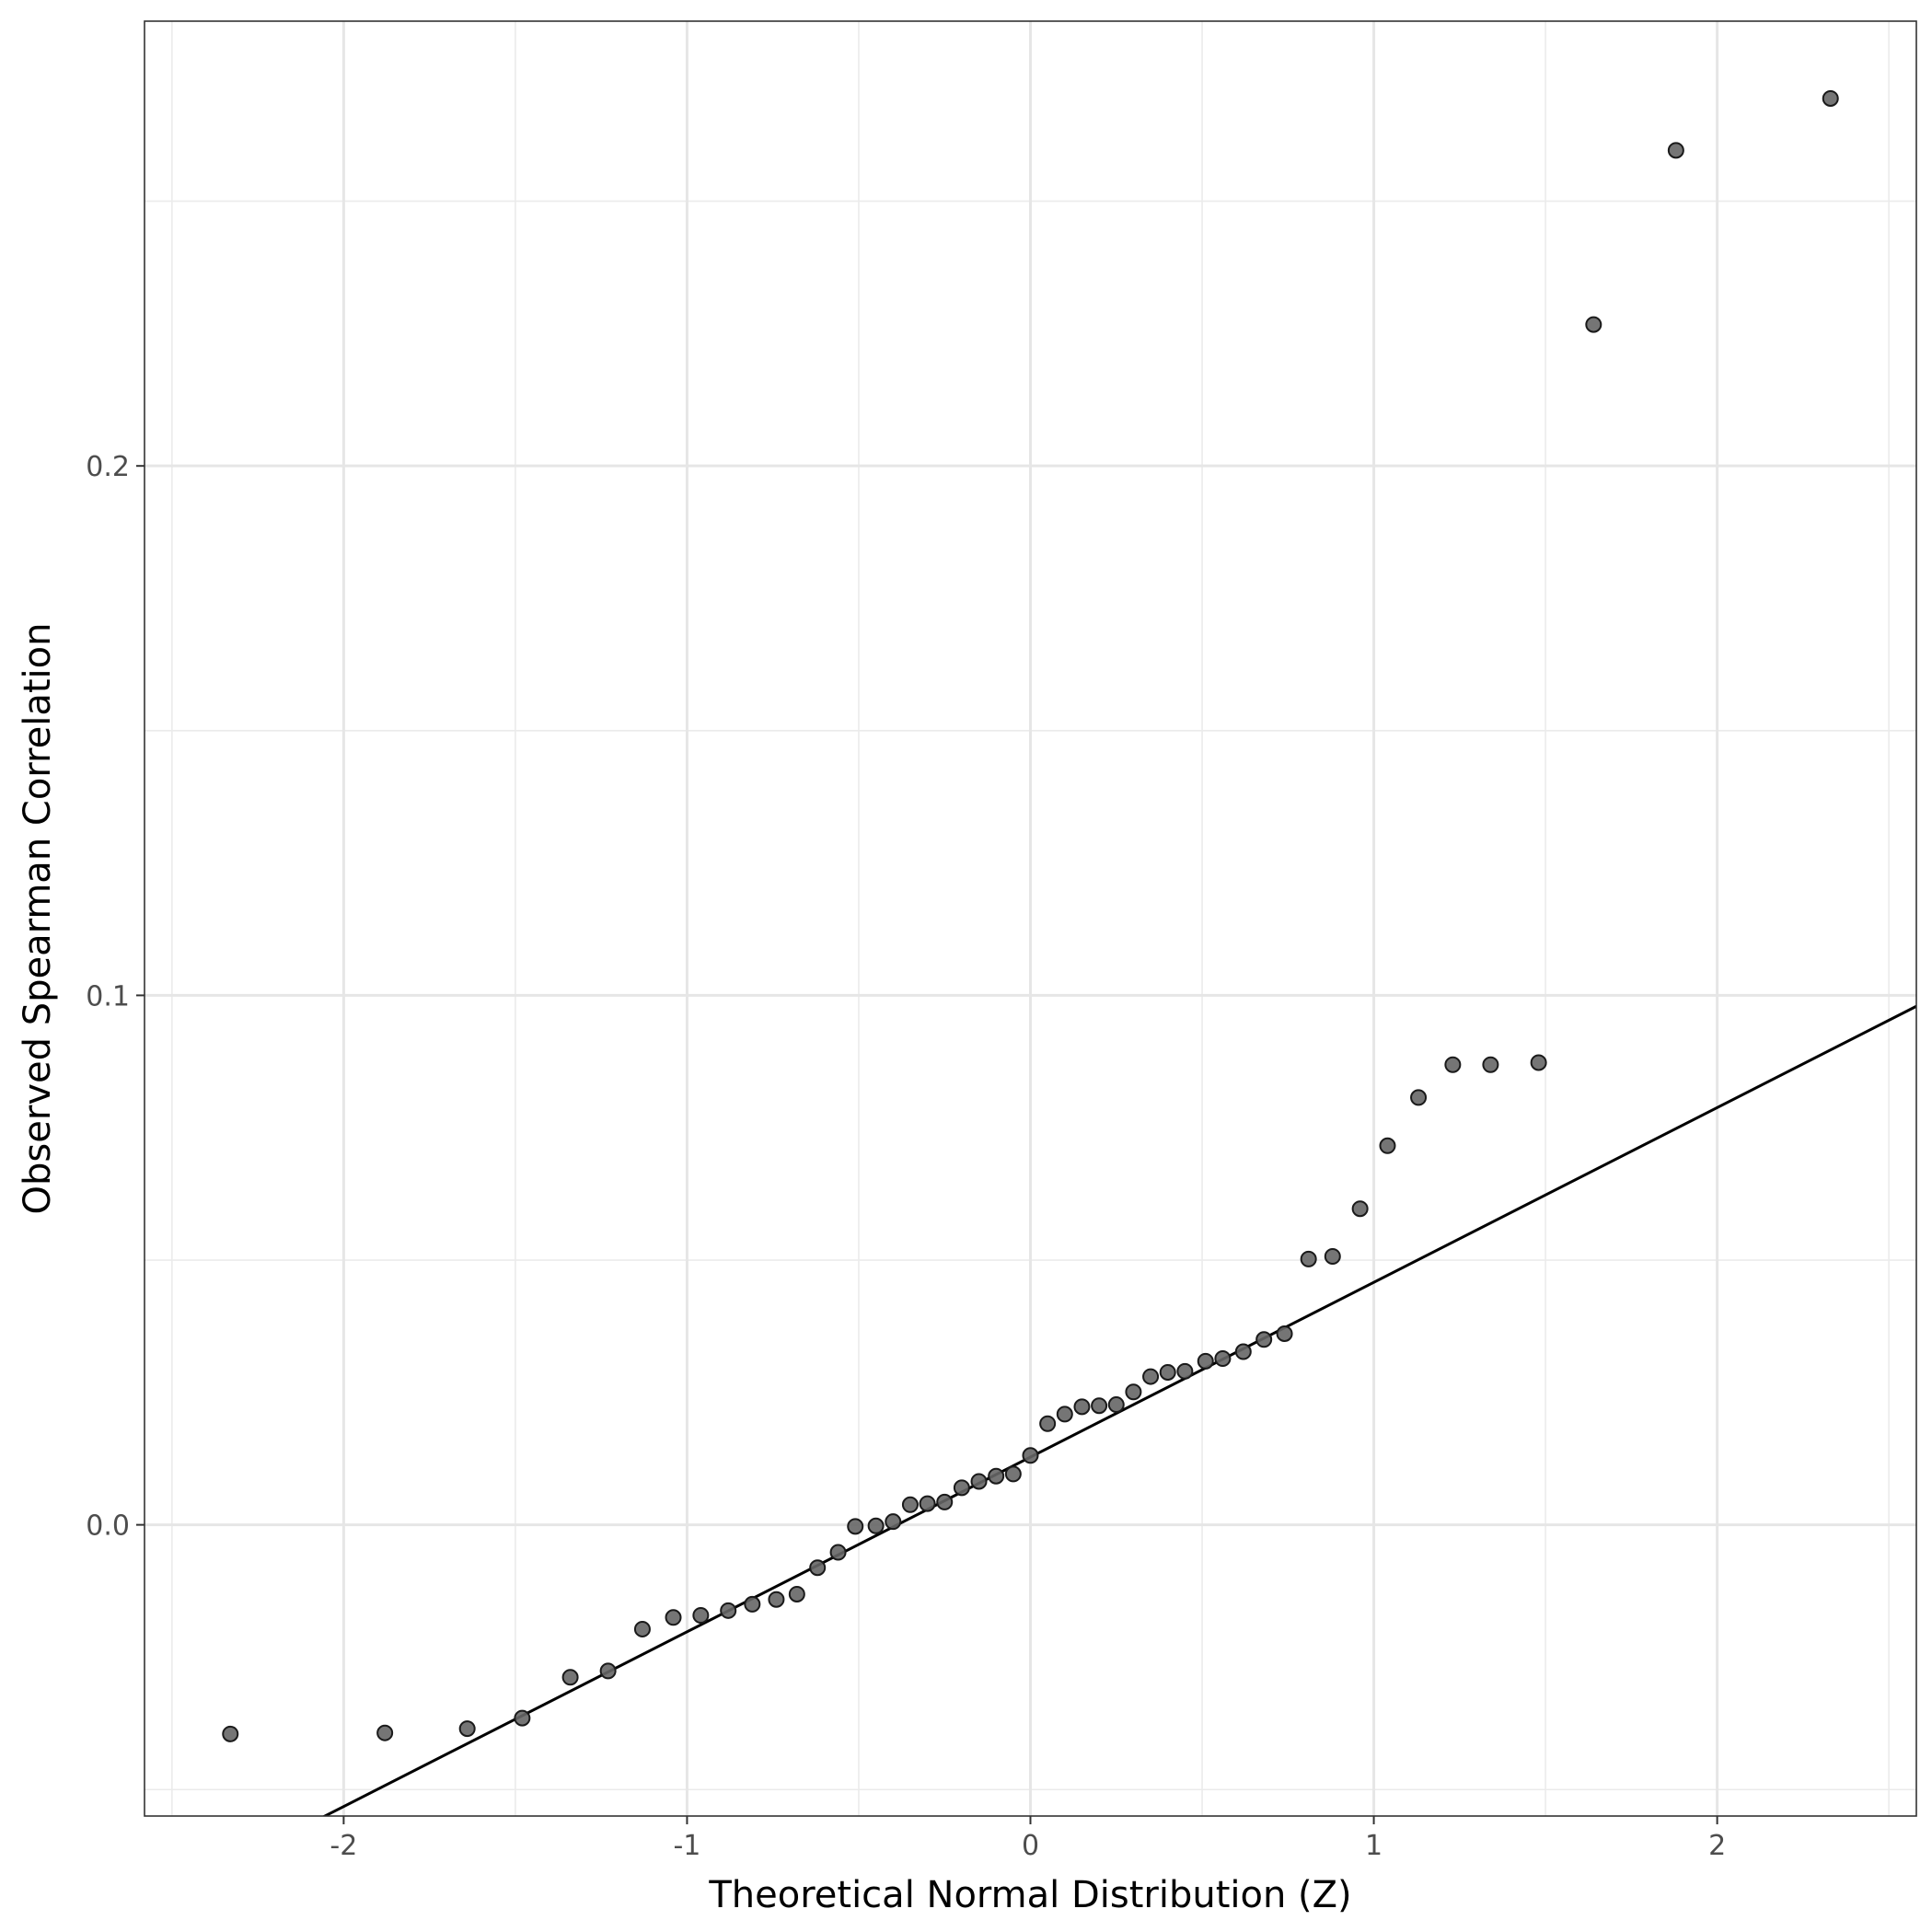 The height and width of the screenshot is (1932, 1932). Describe the element at coordinates (1029, 1895) in the screenshot. I see `x-axis-title: Theoretical Normal Distribution (Z)` at that location.